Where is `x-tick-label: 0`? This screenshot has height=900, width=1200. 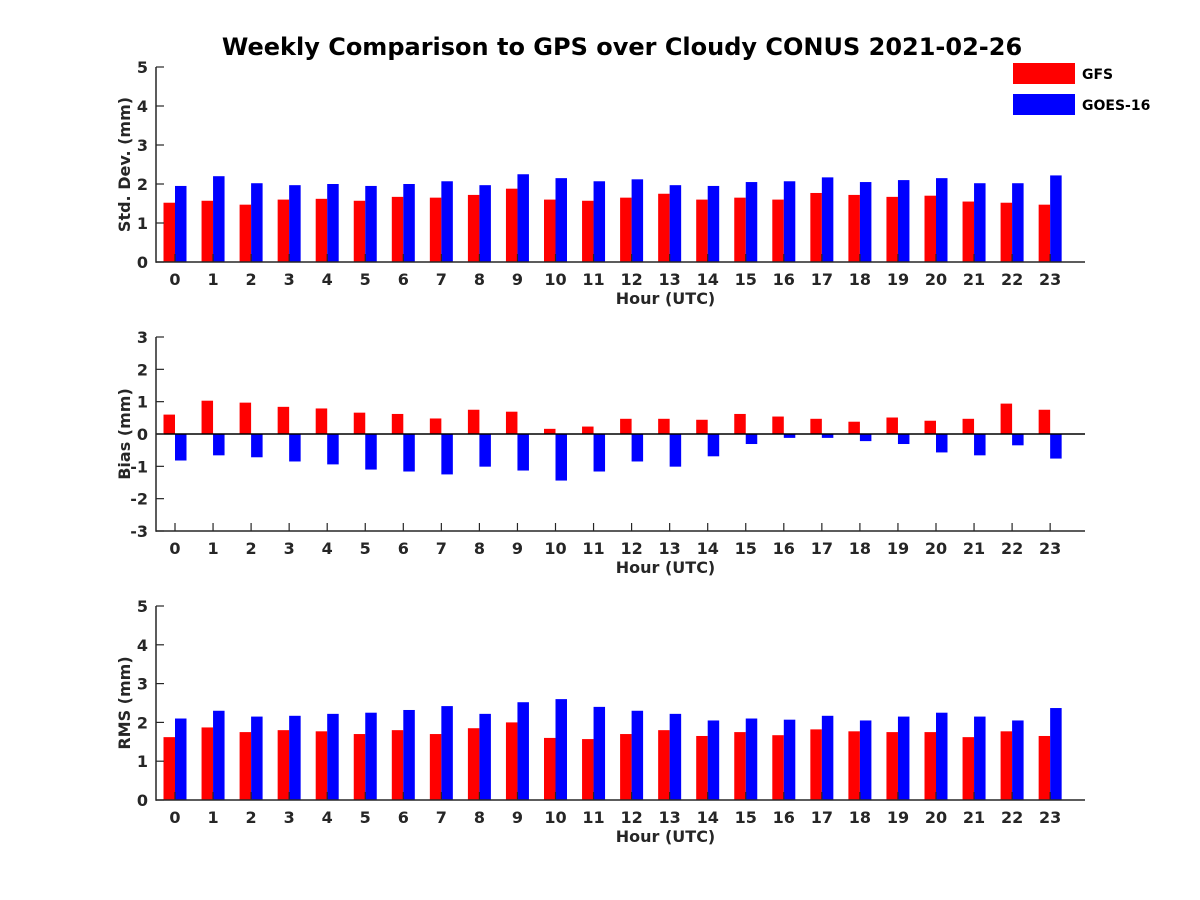
x-tick-label: 0 is located at coordinates (174, 279).